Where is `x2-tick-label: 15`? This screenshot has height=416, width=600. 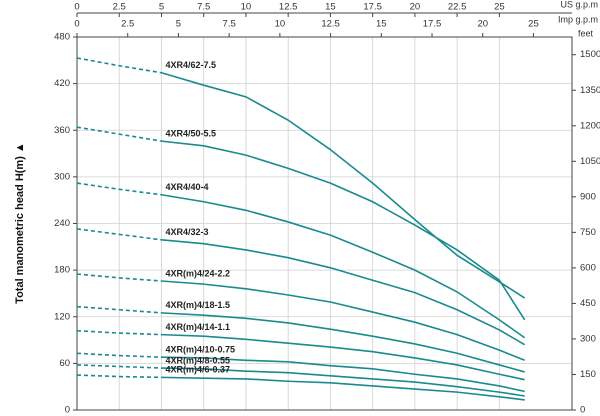
x2-tick-label: 15 is located at coordinates (381, 24).